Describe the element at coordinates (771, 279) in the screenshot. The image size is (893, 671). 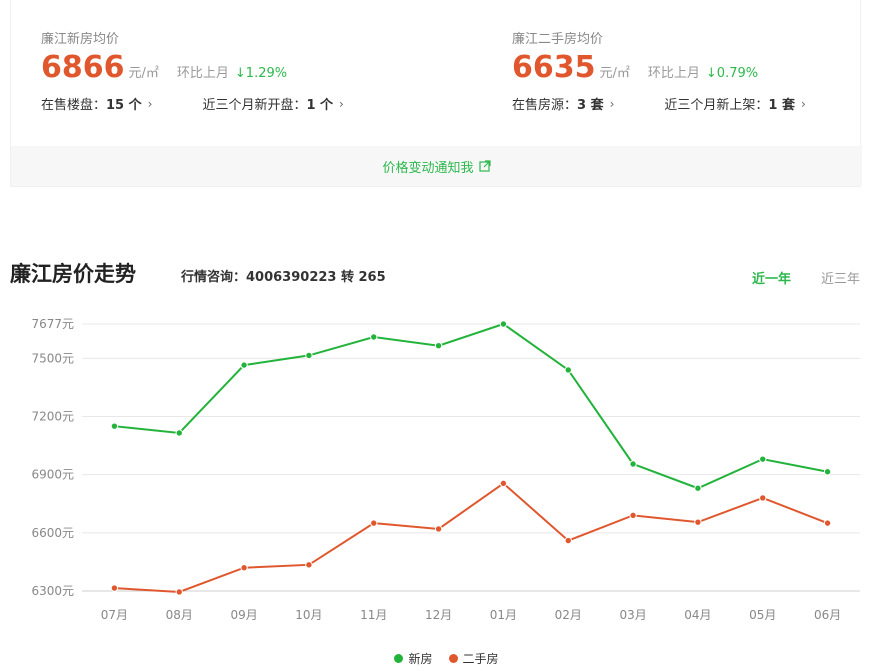
I see `tab-one-year: 近一年` at that location.